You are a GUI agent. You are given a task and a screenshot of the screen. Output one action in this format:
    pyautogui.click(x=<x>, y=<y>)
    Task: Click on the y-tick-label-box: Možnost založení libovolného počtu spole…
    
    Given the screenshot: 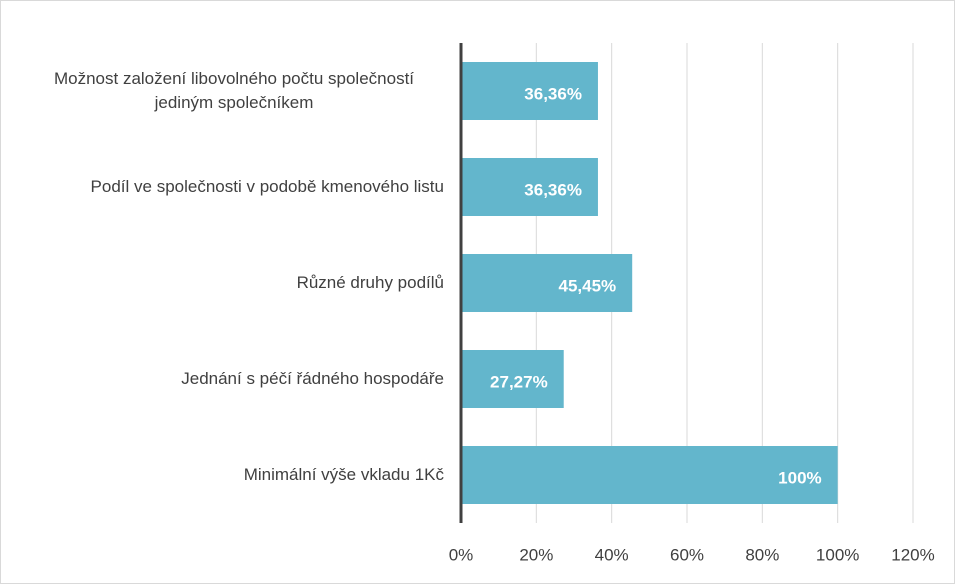 What is the action you would take?
    pyautogui.click(x=227, y=91)
    